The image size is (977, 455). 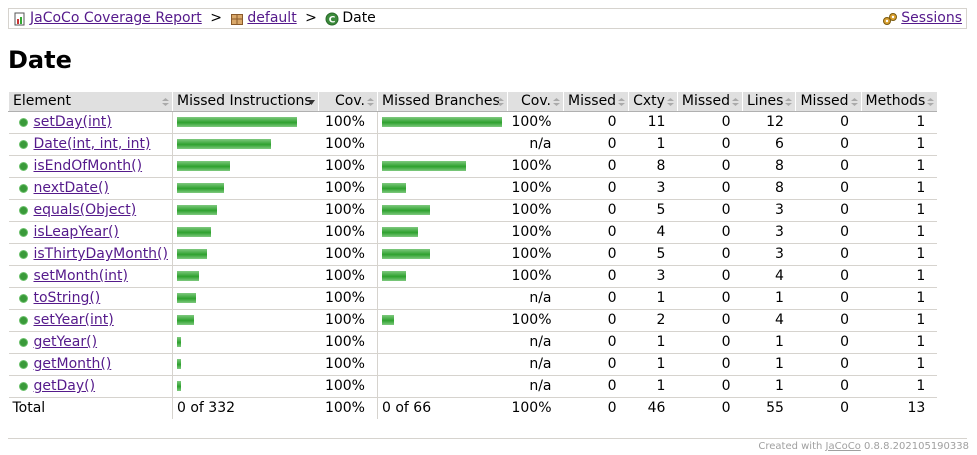 I want to click on sessions-link: Sessions, so click(x=931, y=18).